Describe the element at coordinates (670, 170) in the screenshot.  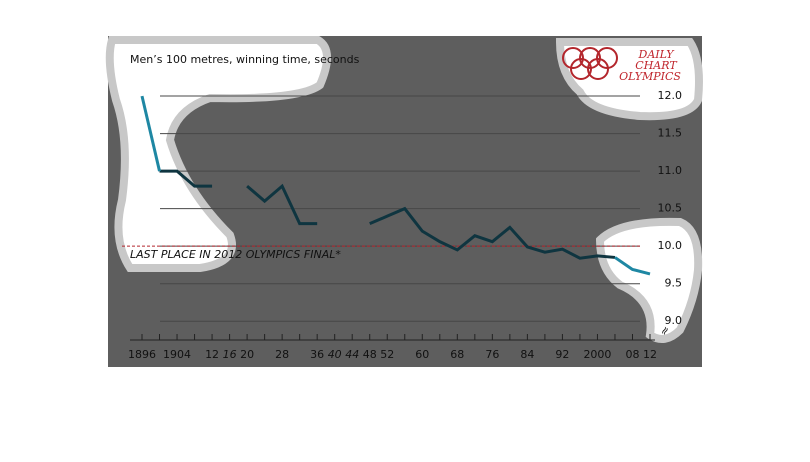
I see `y-tick-label: 11.0` at that location.